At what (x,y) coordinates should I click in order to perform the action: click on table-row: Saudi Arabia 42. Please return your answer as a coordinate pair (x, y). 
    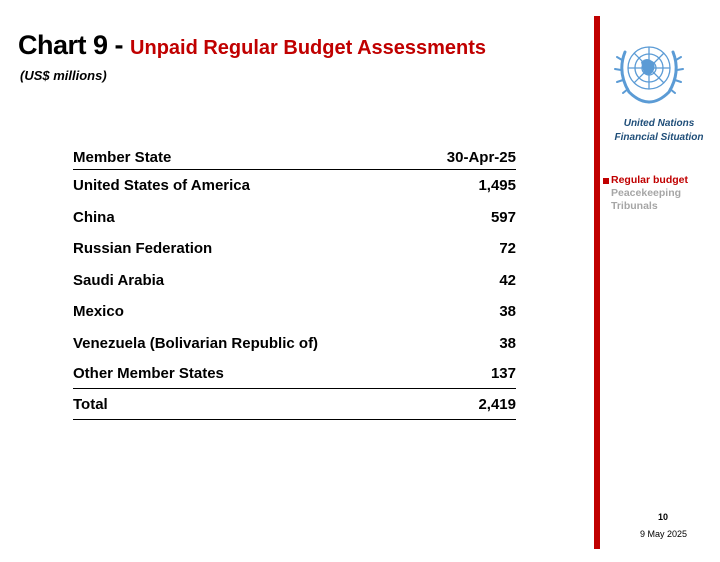
    Looking at the image, I should click on (294, 281).